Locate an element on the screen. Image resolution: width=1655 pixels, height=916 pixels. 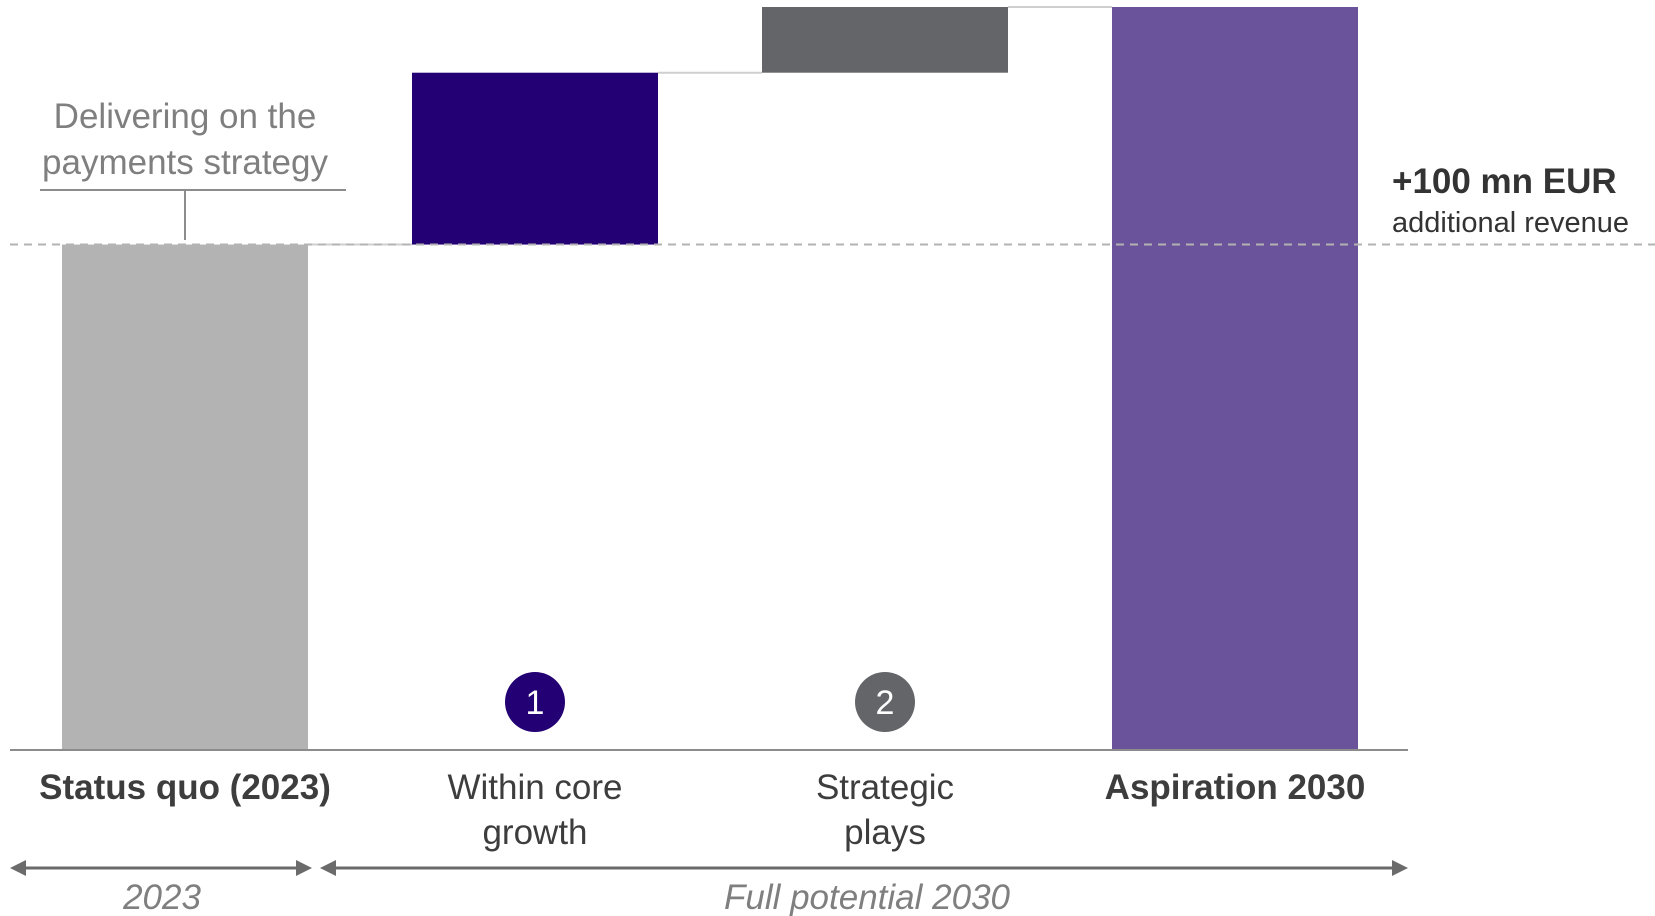
category-label-1-1: growth is located at coordinates (534, 832).